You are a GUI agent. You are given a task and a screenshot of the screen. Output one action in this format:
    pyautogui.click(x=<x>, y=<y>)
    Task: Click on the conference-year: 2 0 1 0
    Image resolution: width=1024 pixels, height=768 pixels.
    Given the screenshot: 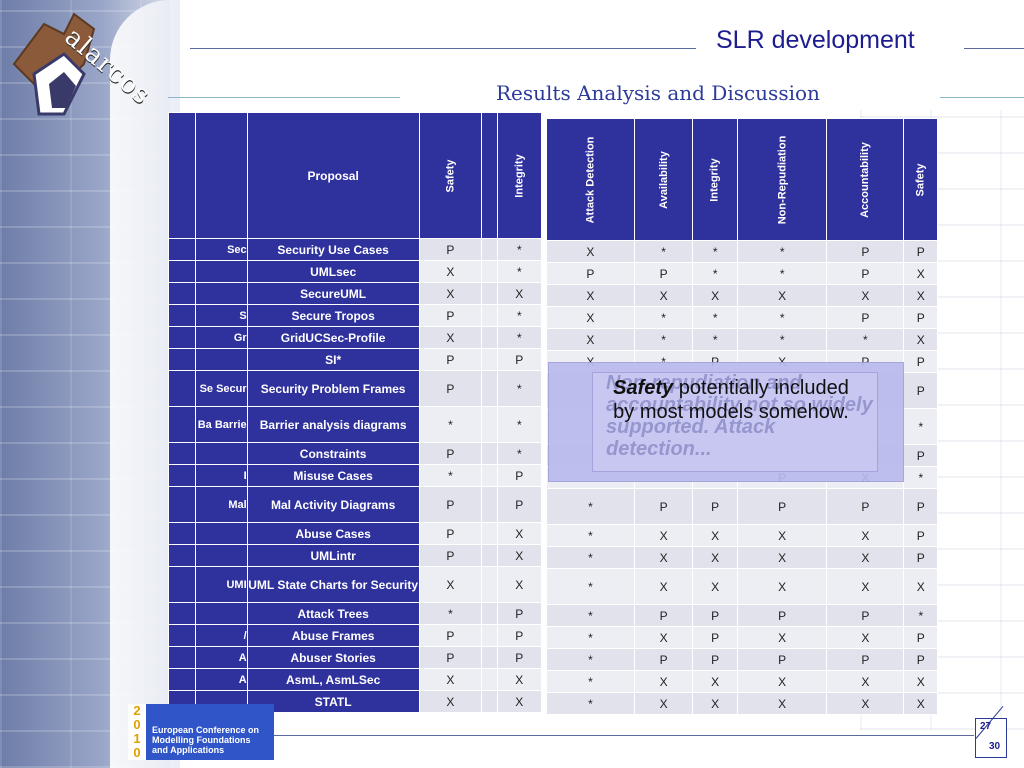 What is the action you would take?
    pyautogui.click(x=137, y=732)
    